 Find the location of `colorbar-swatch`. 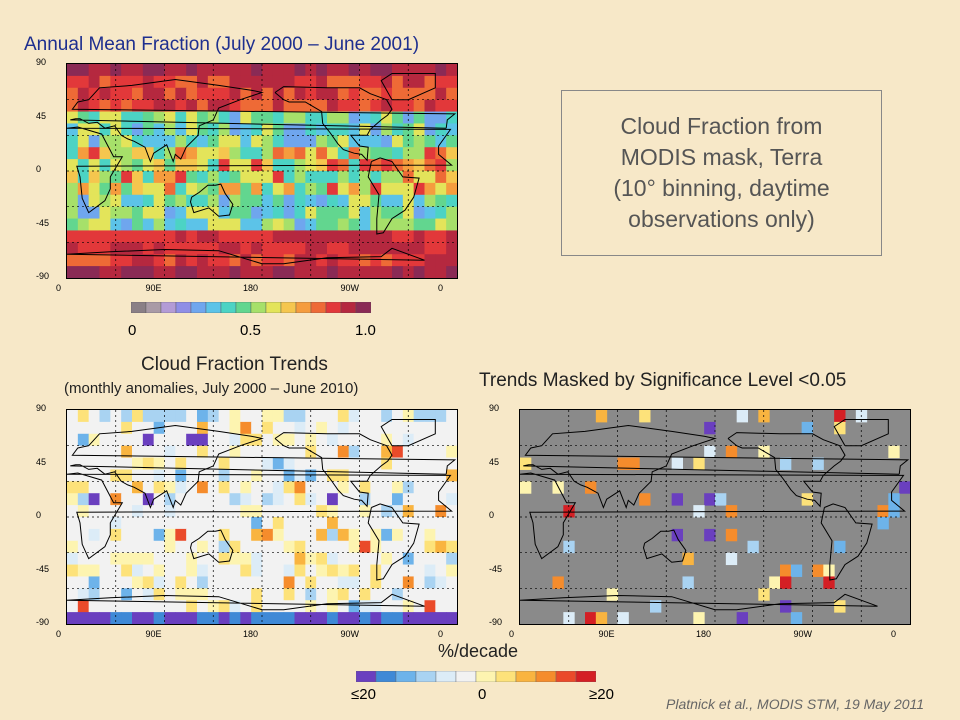

colorbar-swatch is located at coordinates (168, 307).